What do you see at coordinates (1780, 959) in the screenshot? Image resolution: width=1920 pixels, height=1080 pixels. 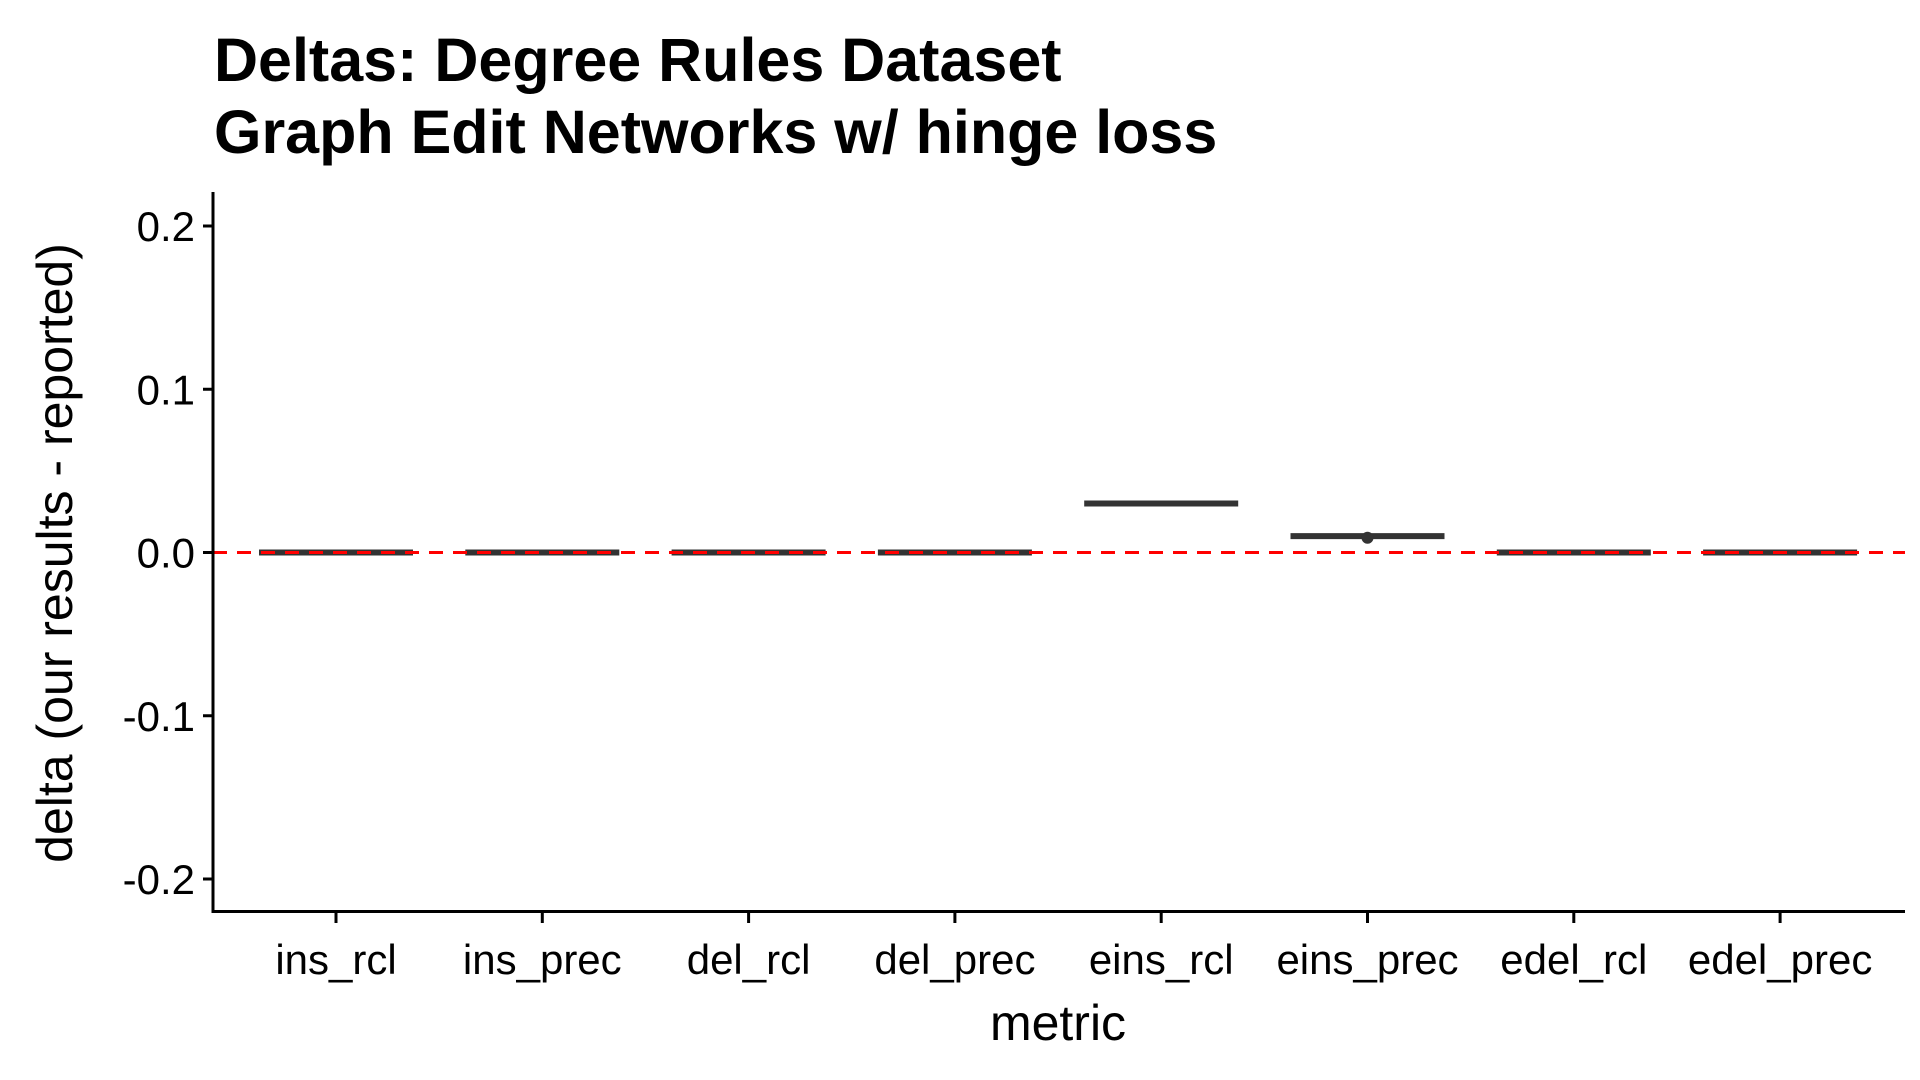 I see `x-tick-label: edel_prec` at bounding box center [1780, 959].